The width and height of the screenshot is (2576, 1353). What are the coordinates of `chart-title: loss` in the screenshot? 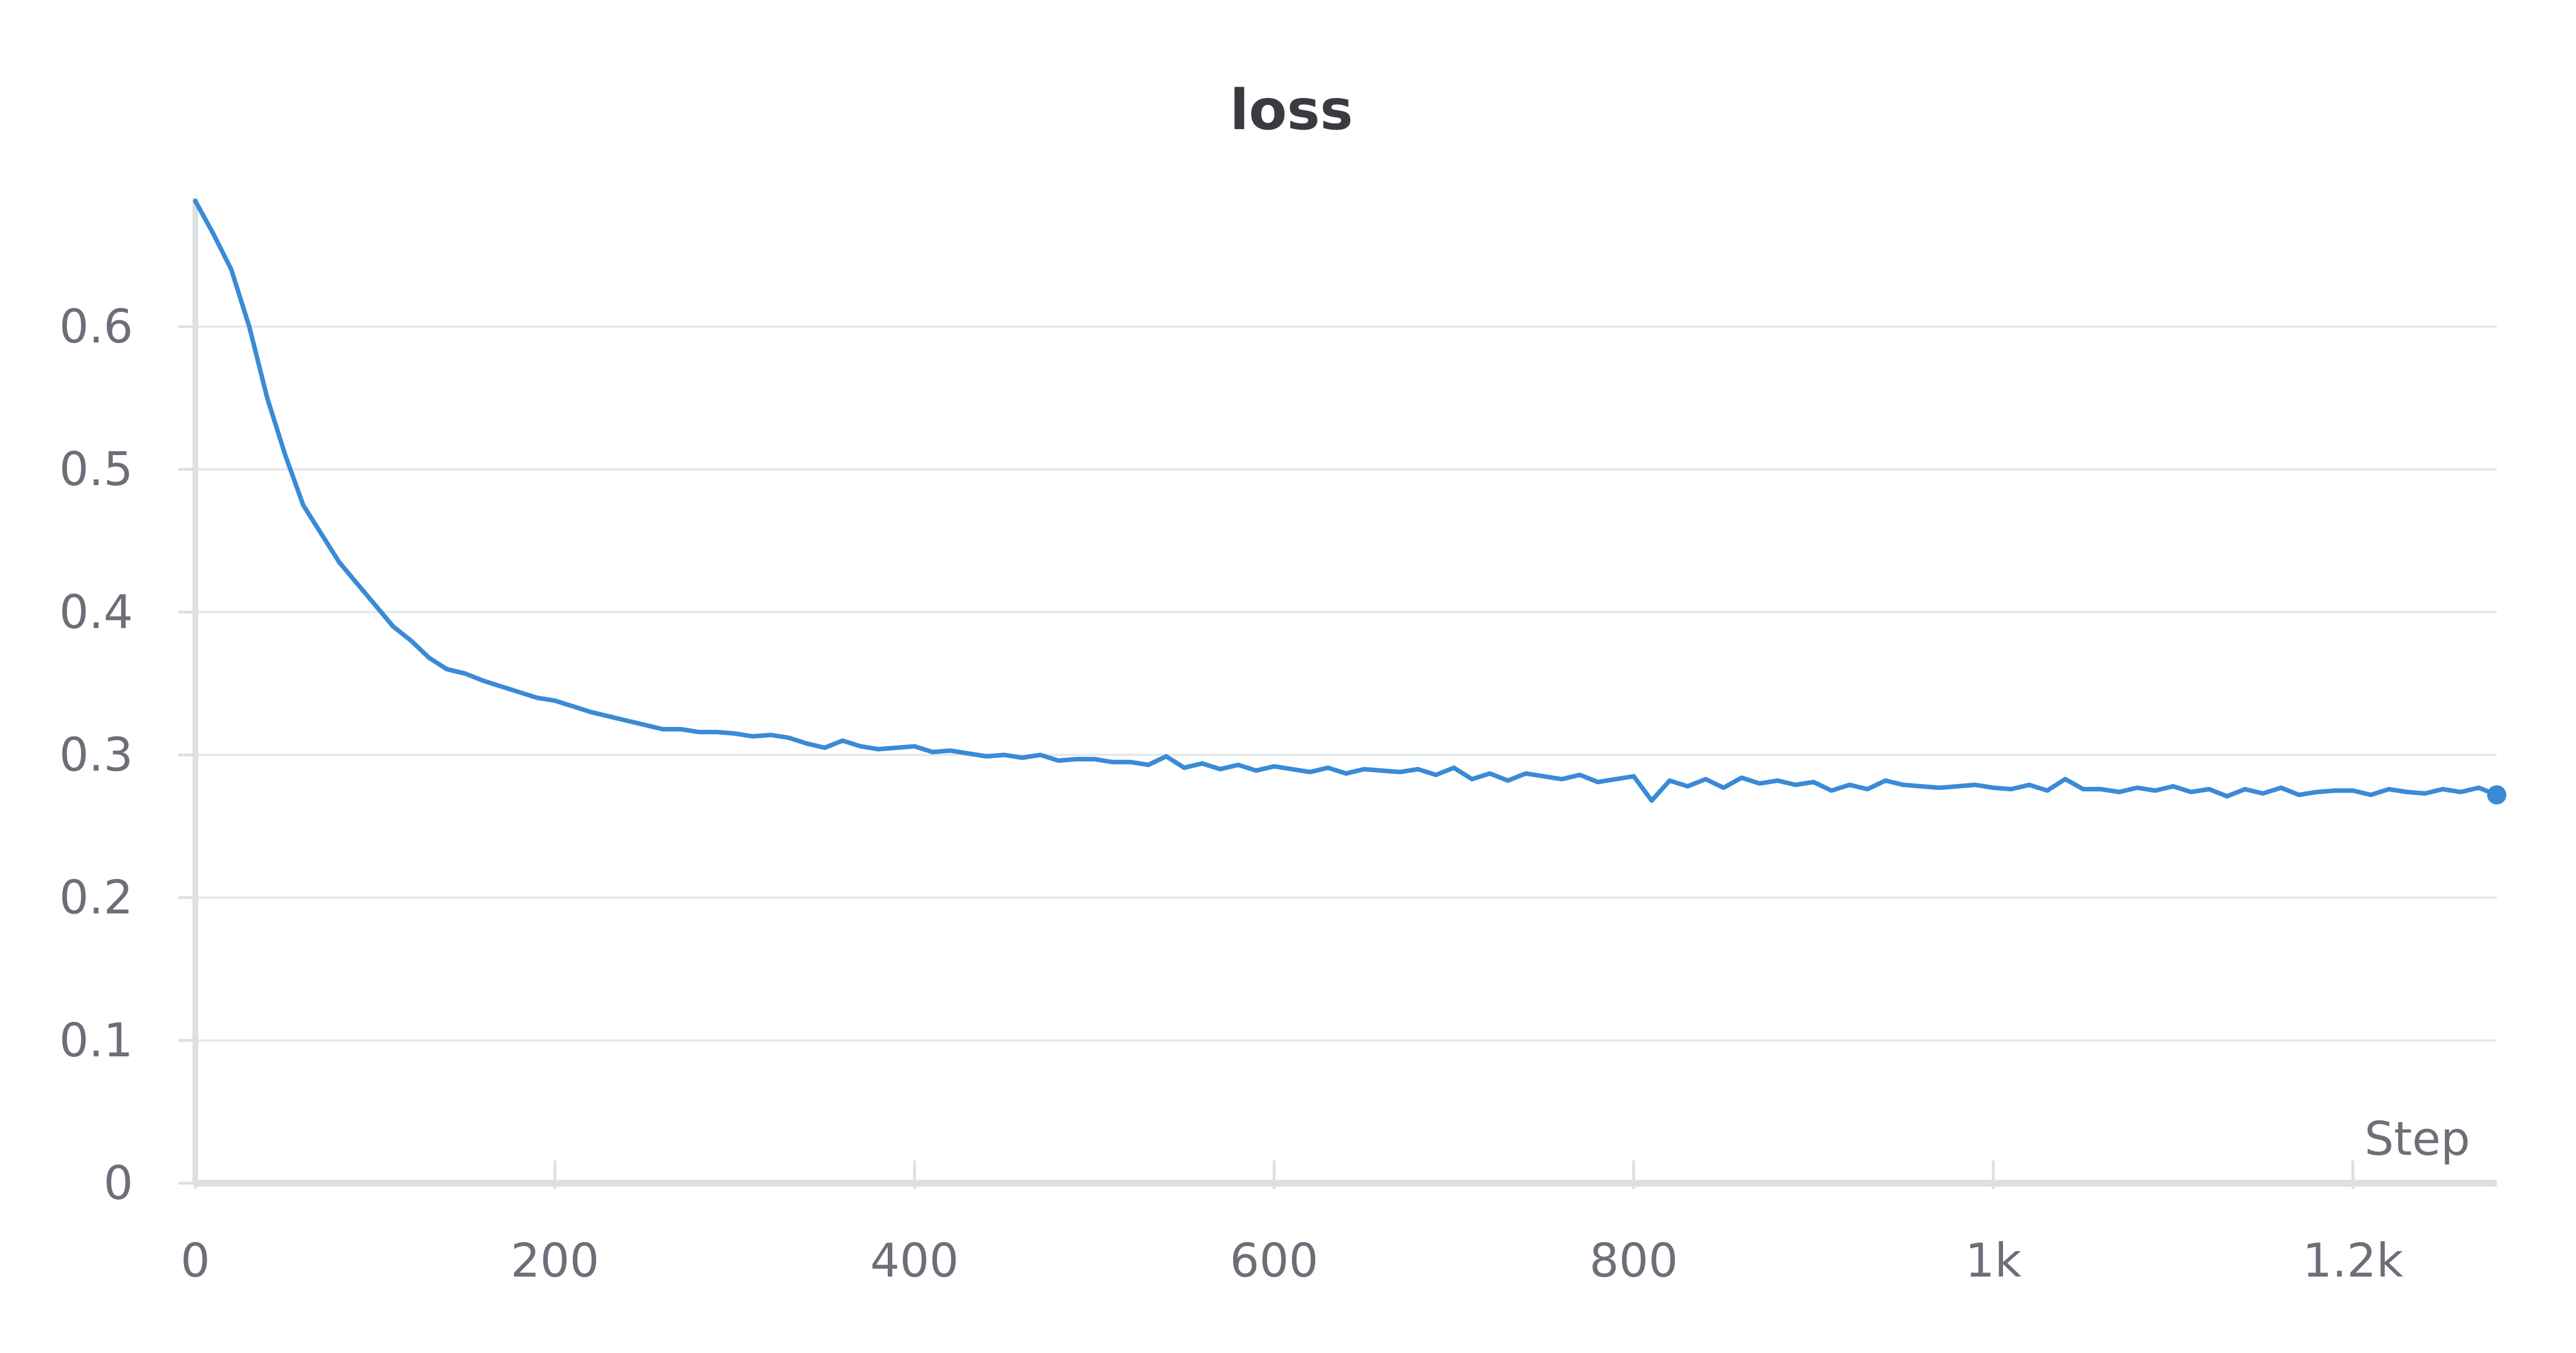 It's located at (1291, 111).